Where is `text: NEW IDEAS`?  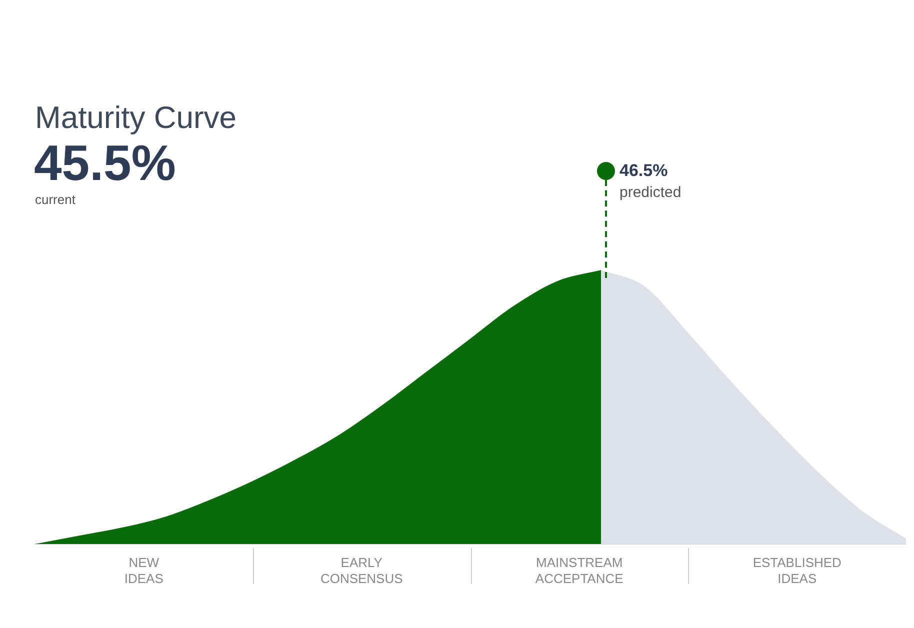 text: NEW IDEAS is located at coordinates (143, 571).